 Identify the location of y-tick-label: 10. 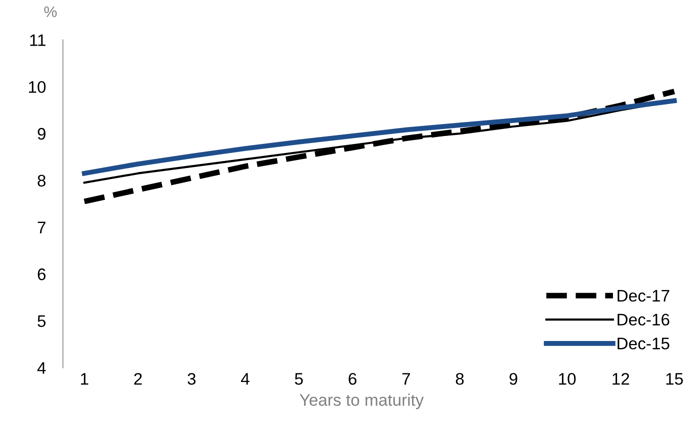
(37, 87).